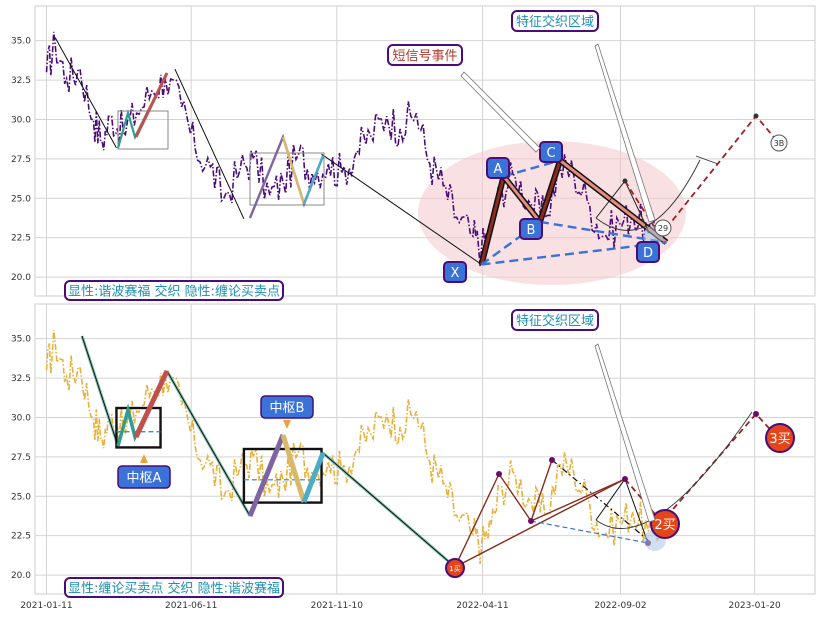 This screenshot has height=621, width=822. Describe the element at coordinates (337, 606) in the screenshot. I see `x-tick-label: 2021-11-10` at that location.